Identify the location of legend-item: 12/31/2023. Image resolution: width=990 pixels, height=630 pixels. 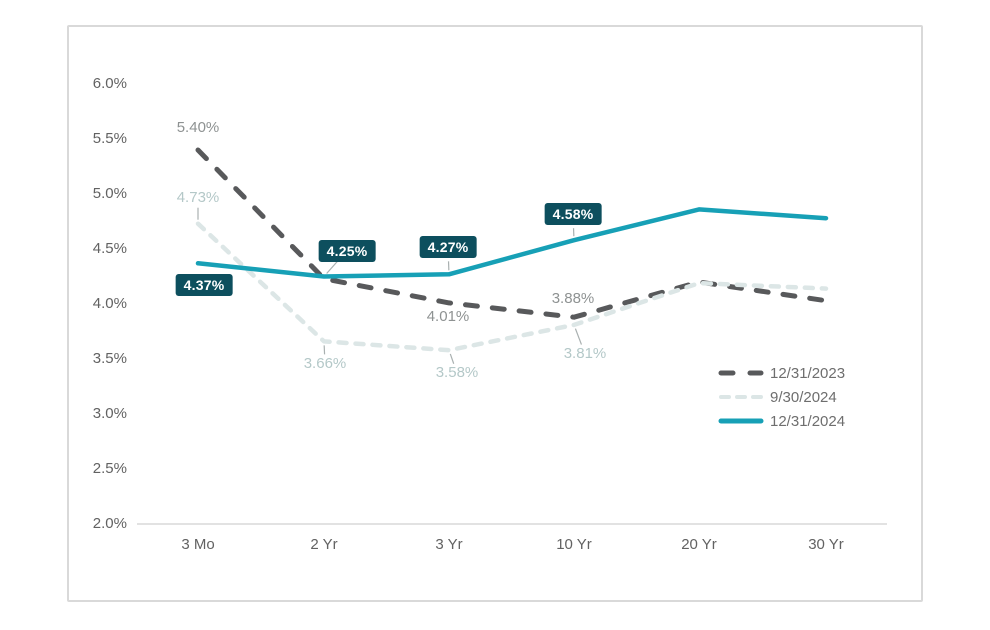
(781, 373).